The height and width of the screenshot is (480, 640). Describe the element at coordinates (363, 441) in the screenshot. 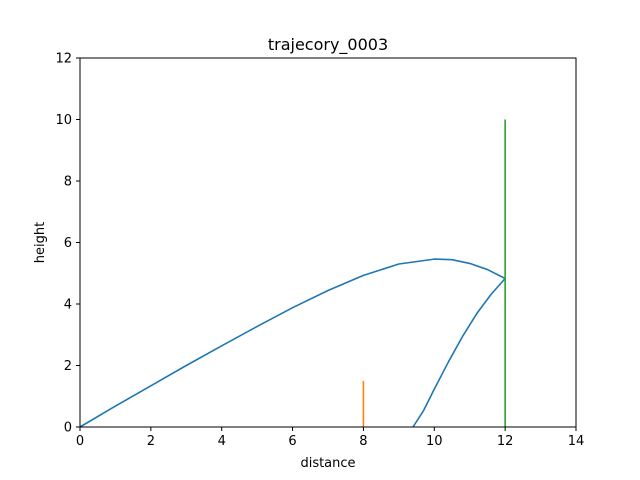

I see `x-tick-label-4: 8` at that location.